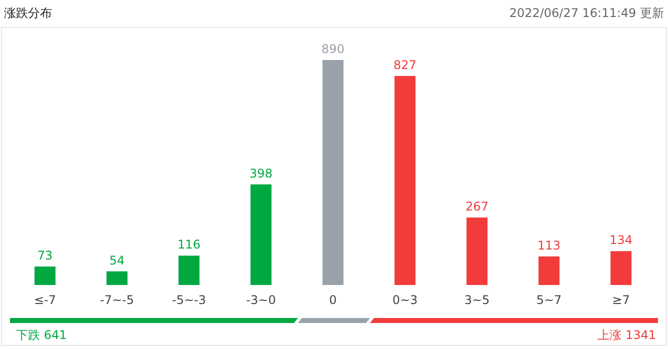 This screenshot has width=668, height=349. What do you see at coordinates (45, 300) in the screenshot?
I see `x-tick-label: ≤-7` at bounding box center [45, 300].